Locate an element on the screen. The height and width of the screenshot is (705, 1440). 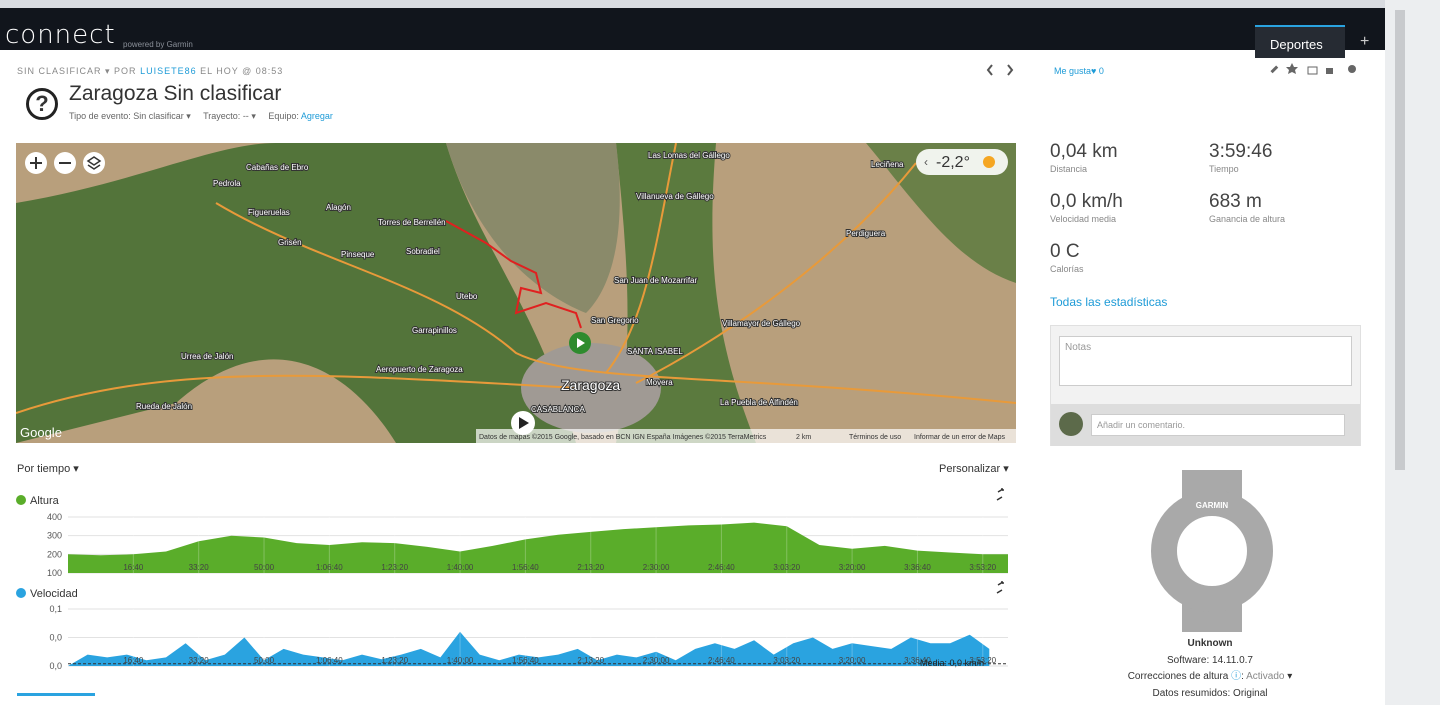
place: Aeropuerto de Zaragoza is located at coordinates (419, 369).